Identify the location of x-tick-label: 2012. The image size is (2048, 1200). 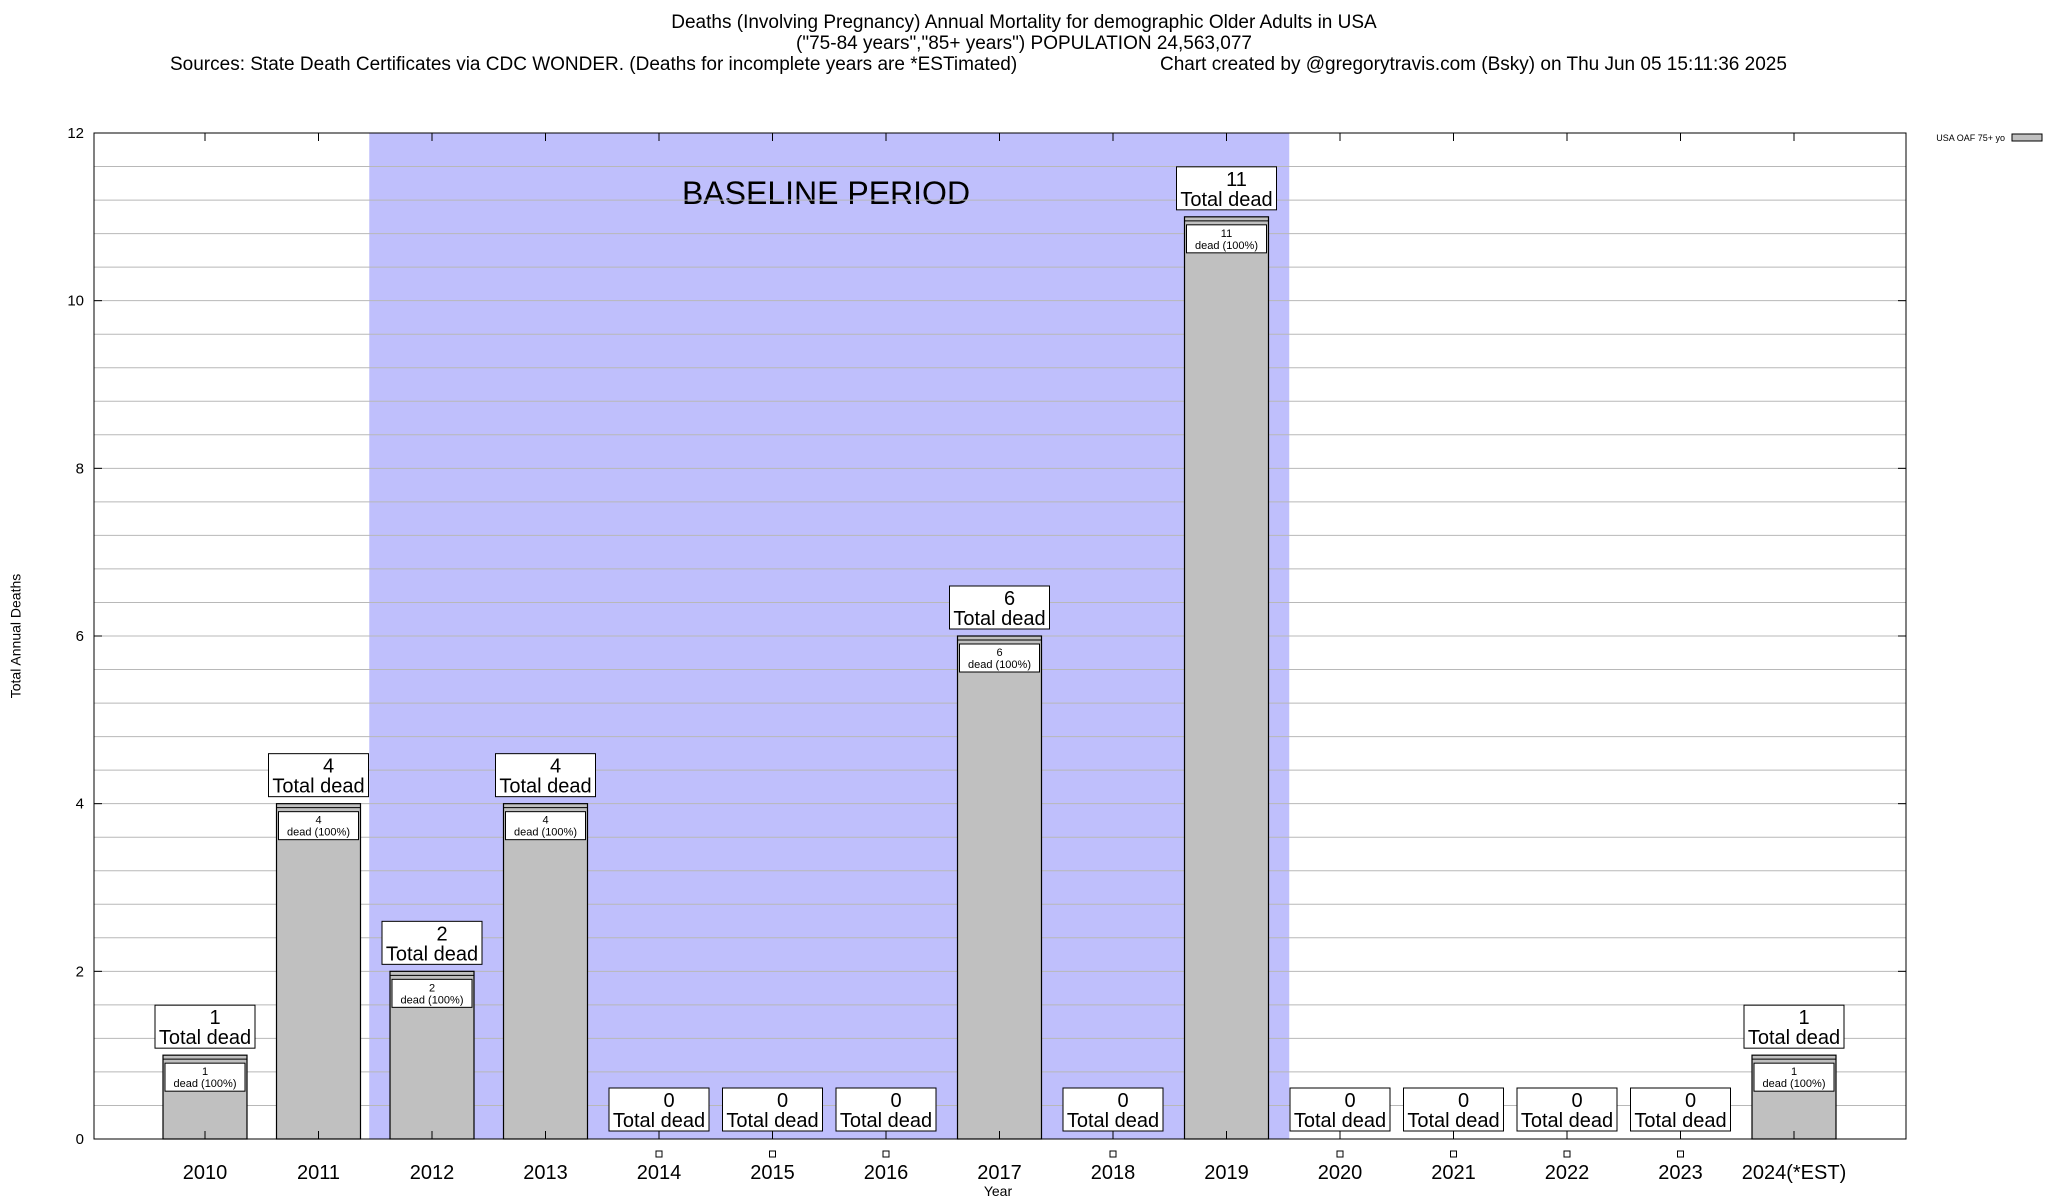
(432, 1173).